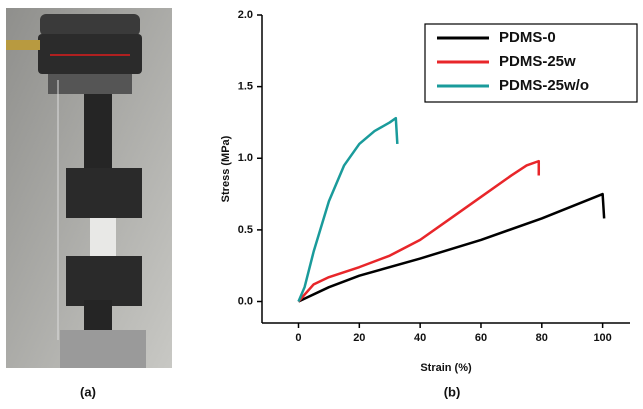 Image resolution: width=643 pixels, height=409 pixels. Describe the element at coordinates (544, 85) in the screenshot. I see `legend-label: PDMS-25w/o` at that location.